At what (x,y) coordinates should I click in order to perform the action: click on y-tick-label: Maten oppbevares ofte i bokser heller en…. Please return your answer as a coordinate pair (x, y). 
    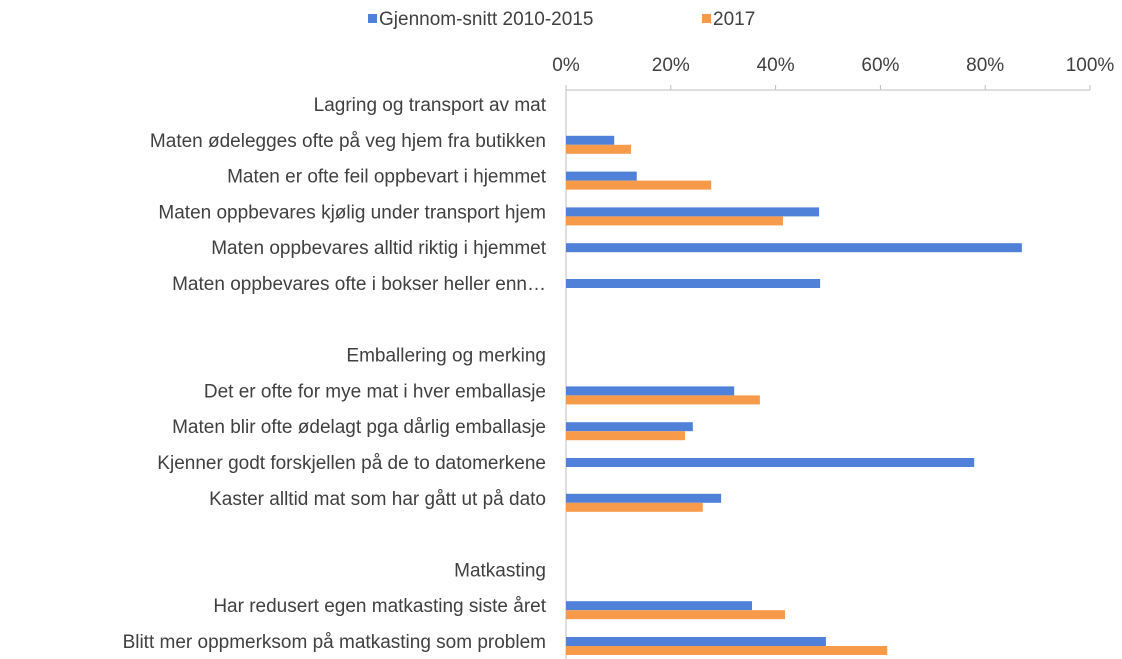
    Looking at the image, I should click on (359, 284).